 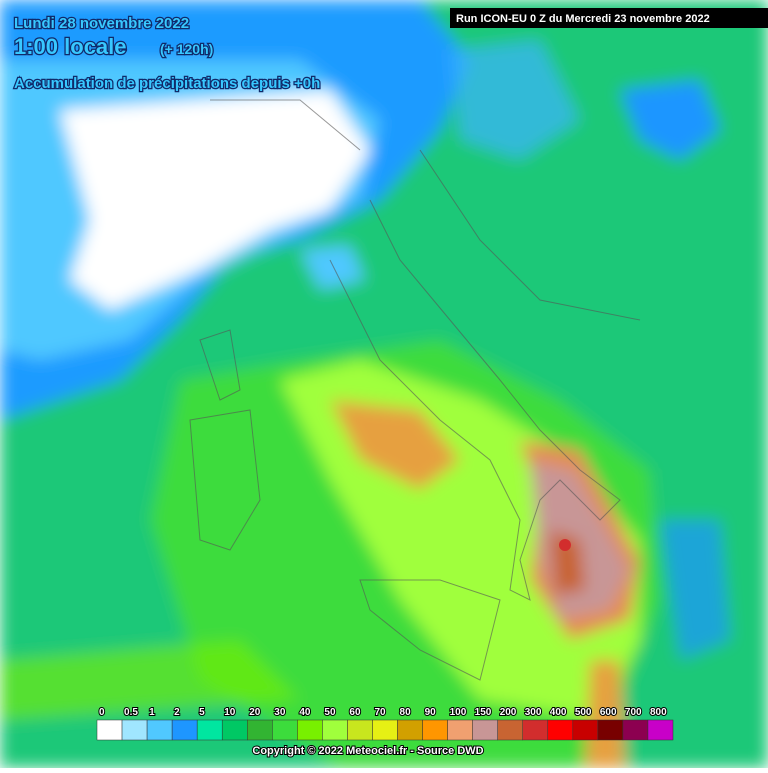 What do you see at coordinates (305, 712) in the screenshot?
I see `legend-label: 40` at bounding box center [305, 712].